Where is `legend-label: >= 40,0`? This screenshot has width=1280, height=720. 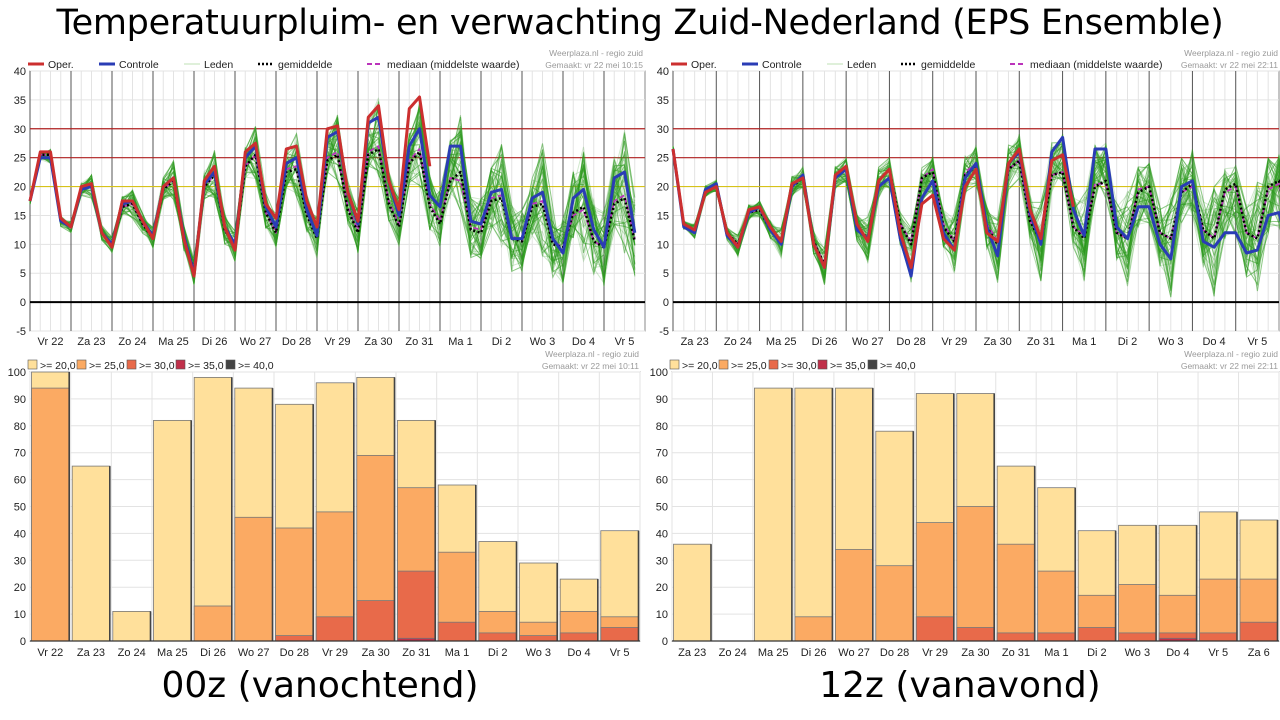
legend-label: >= 40,0 is located at coordinates (256, 366).